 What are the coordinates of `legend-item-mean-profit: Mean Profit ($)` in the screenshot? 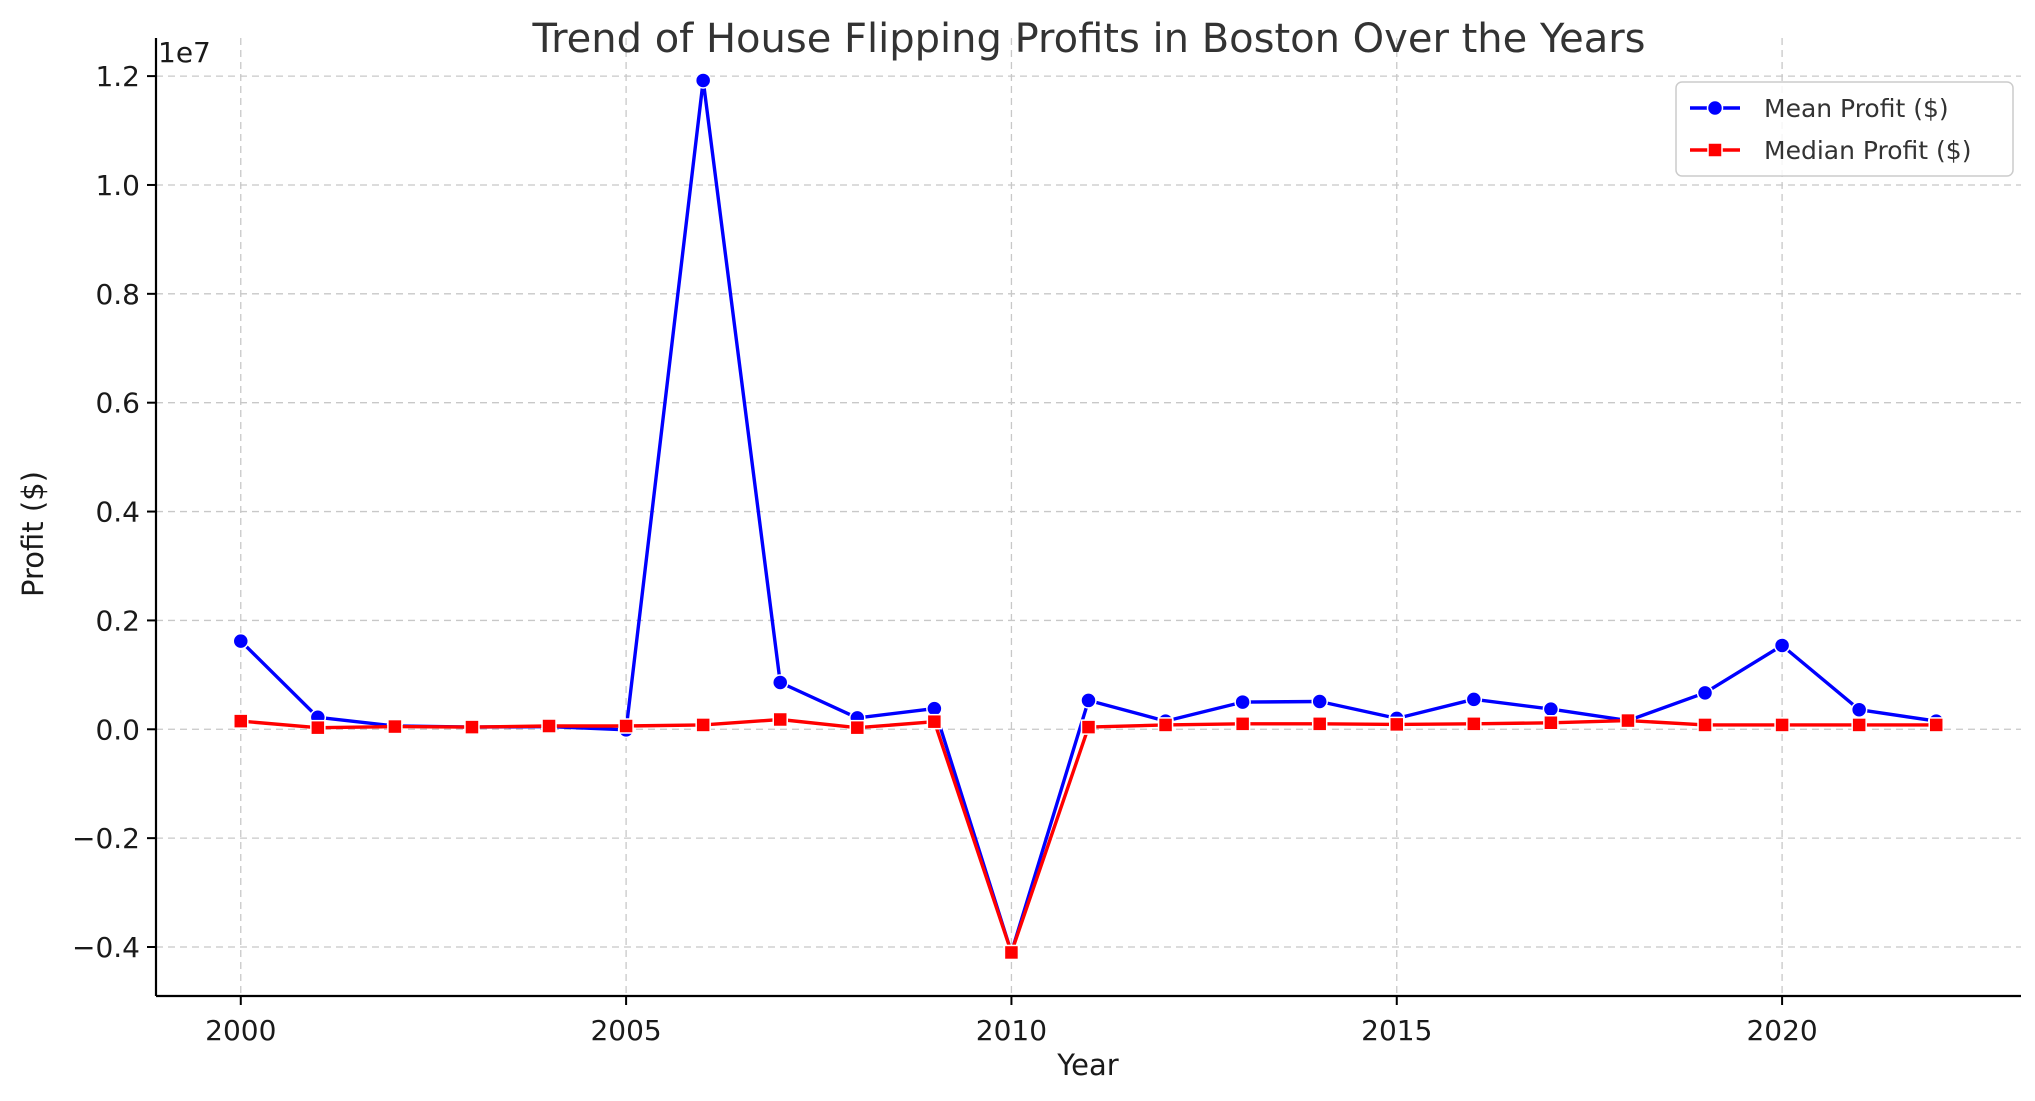 It's located at (1819, 108).